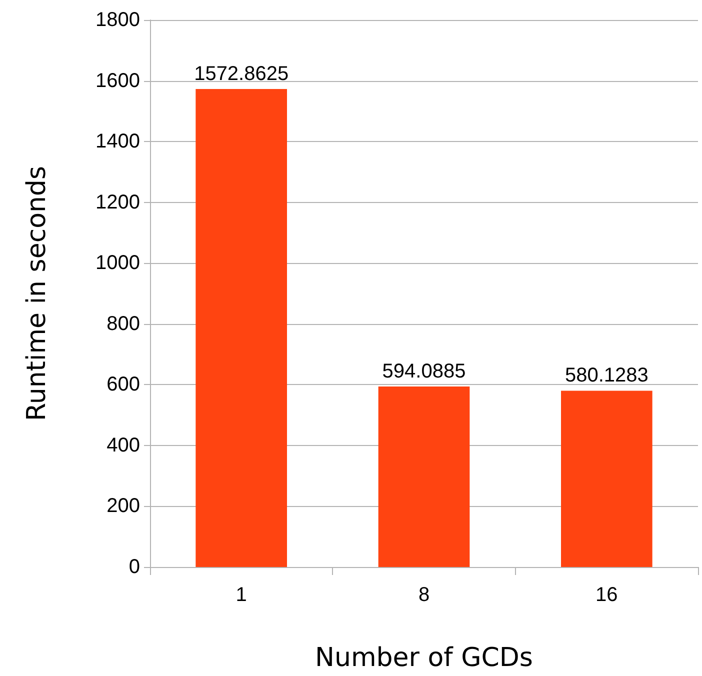  What do you see at coordinates (118, 141) in the screenshot?
I see `y-tick-label: 1400` at bounding box center [118, 141].